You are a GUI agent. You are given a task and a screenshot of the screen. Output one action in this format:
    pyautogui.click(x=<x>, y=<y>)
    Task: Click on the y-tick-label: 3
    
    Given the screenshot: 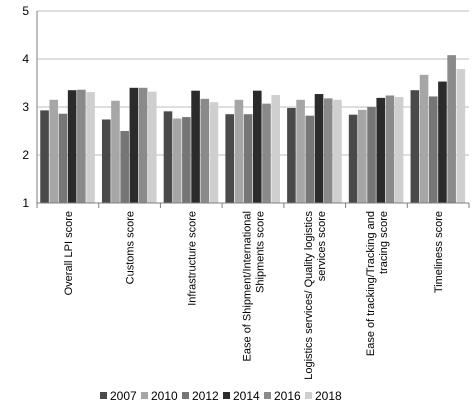 What is the action you would take?
    pyautogui.click(x=25, y=107)
    